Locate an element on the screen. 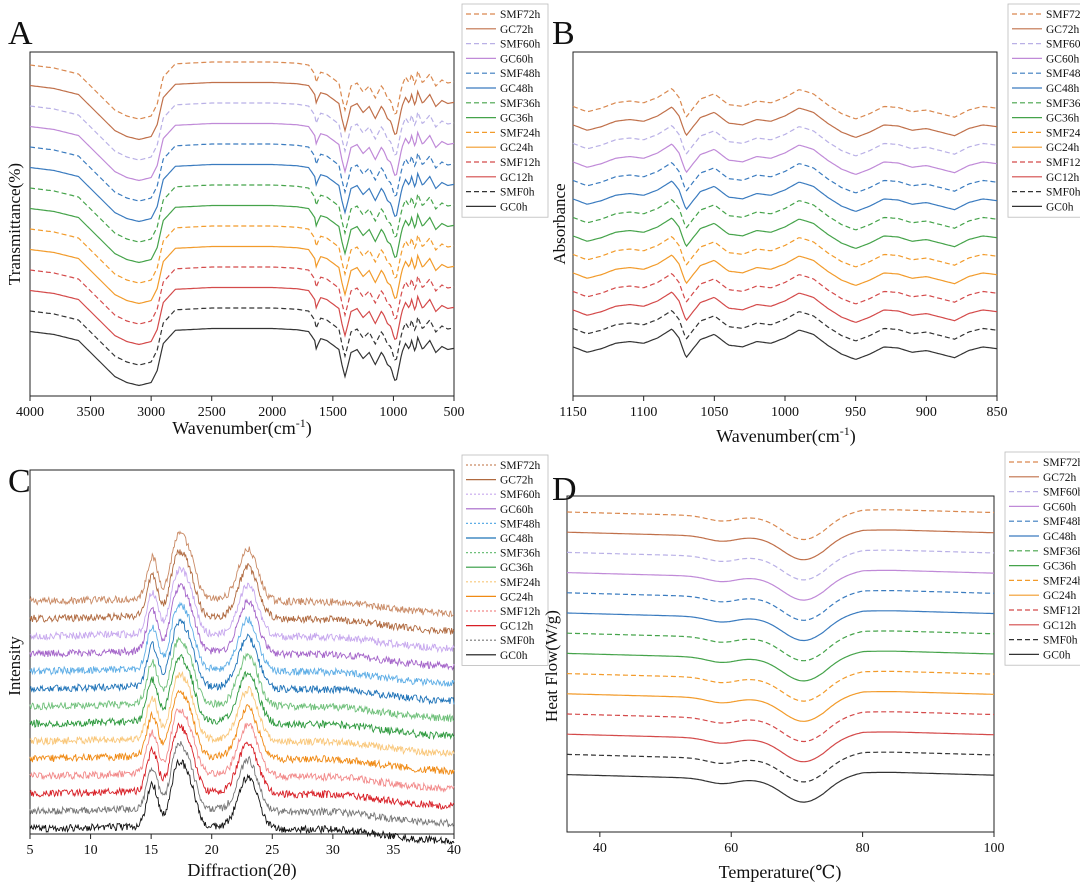 This screenshot has width=1080, height=885. x-tick-label: 4000 is located at coordinates (30, 412).